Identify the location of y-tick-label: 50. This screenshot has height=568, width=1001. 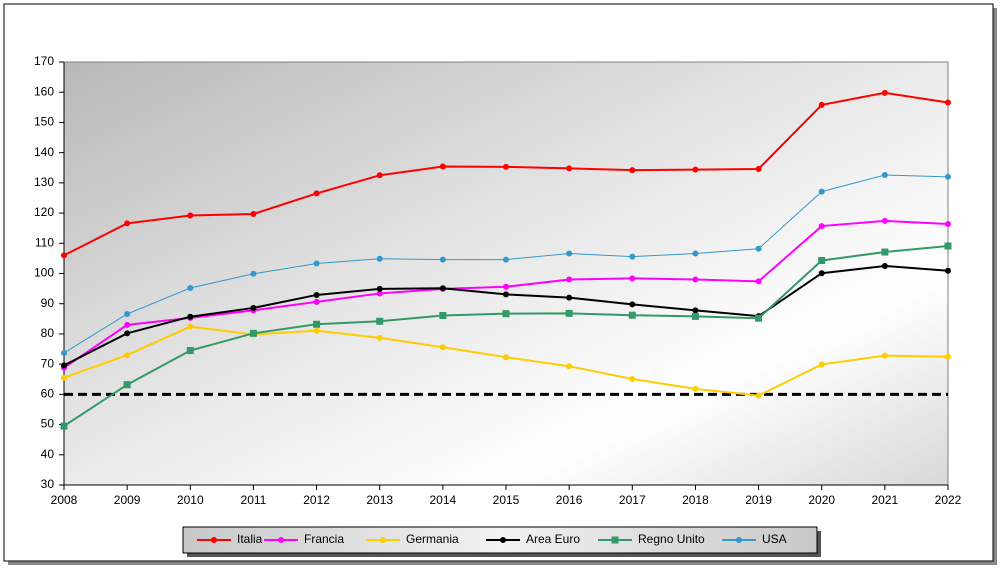
(48, 424).